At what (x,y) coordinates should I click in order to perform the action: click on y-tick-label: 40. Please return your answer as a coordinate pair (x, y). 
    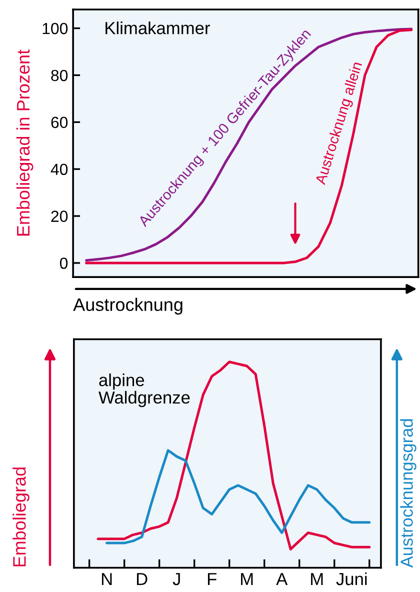
    Looking at the image, I should click on (59, 170).